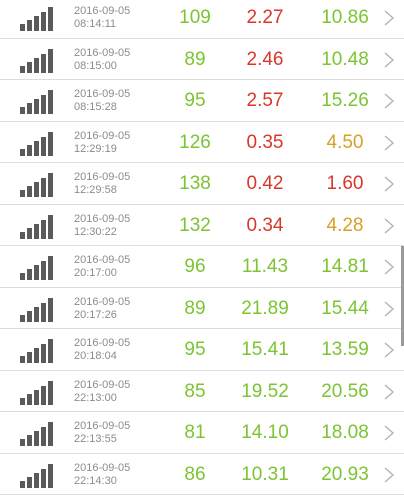 The height and width of the screenshot is (500, 404). I want to click on record-row: 2016-09-05 22:13:00 85 19.52 20.56, so click(202, 391).